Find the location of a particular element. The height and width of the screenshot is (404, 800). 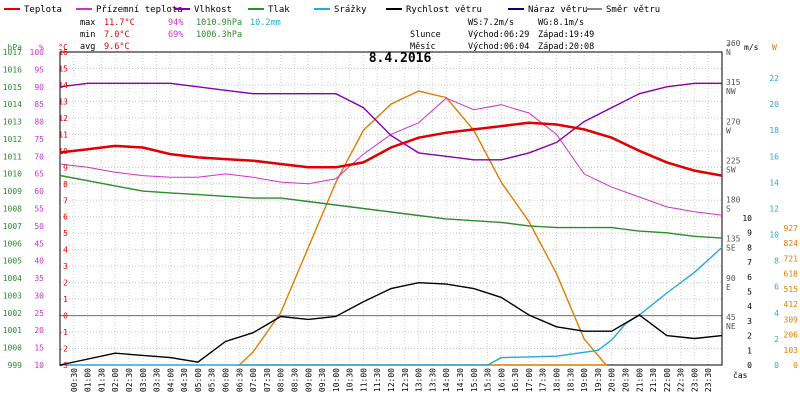

x-tick-label: 21:00 is located at coordinates (639, 380).